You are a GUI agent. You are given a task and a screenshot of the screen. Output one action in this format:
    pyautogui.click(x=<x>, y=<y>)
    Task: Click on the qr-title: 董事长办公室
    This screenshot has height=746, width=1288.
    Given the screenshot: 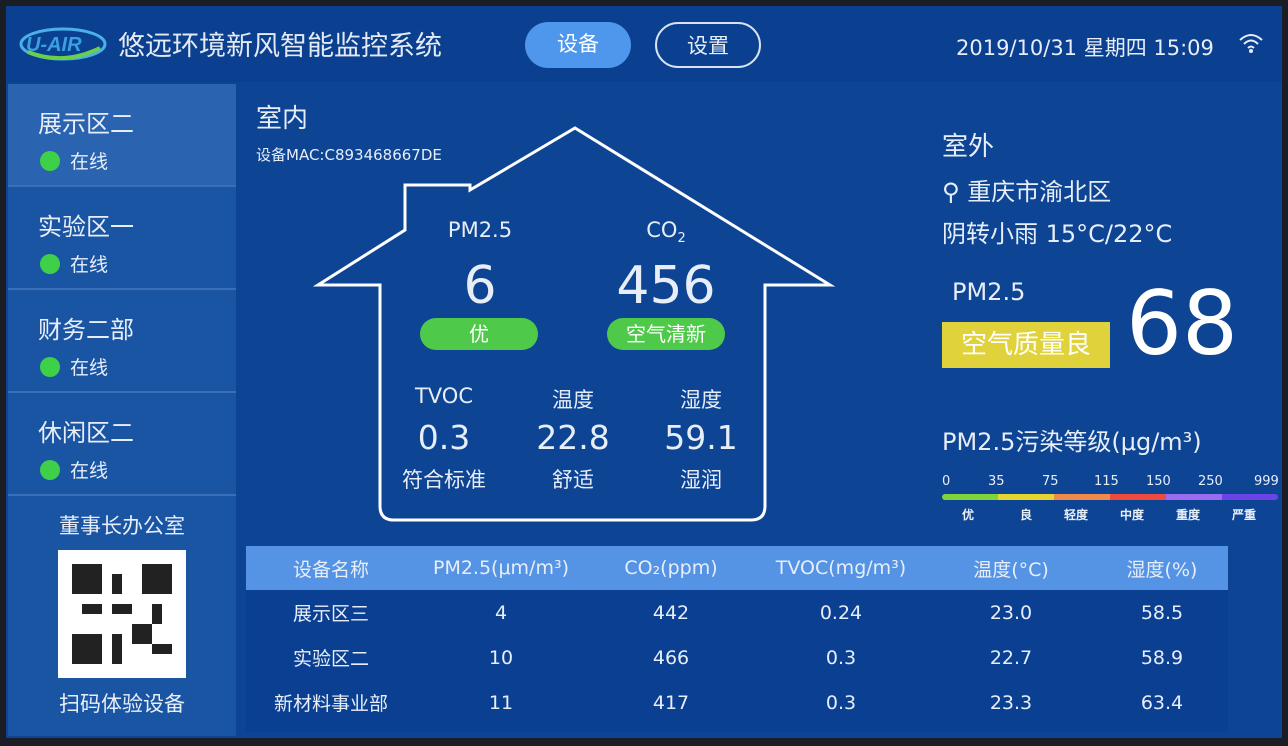 What is the action you would take?
    pyautogui.click(x=122, y=526)
    